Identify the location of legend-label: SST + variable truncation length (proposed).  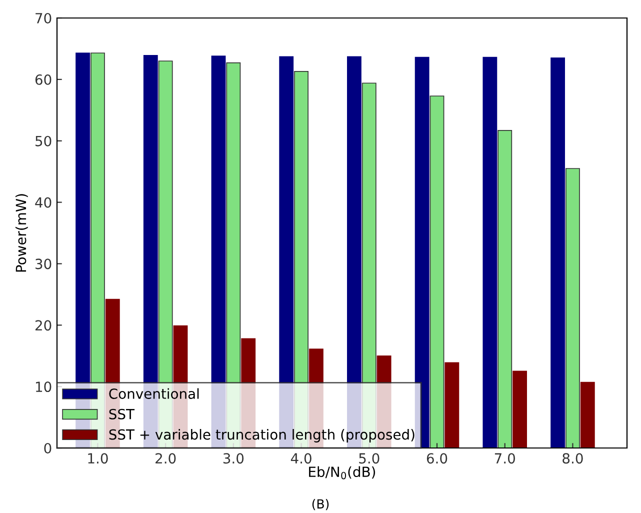
(261, 435).